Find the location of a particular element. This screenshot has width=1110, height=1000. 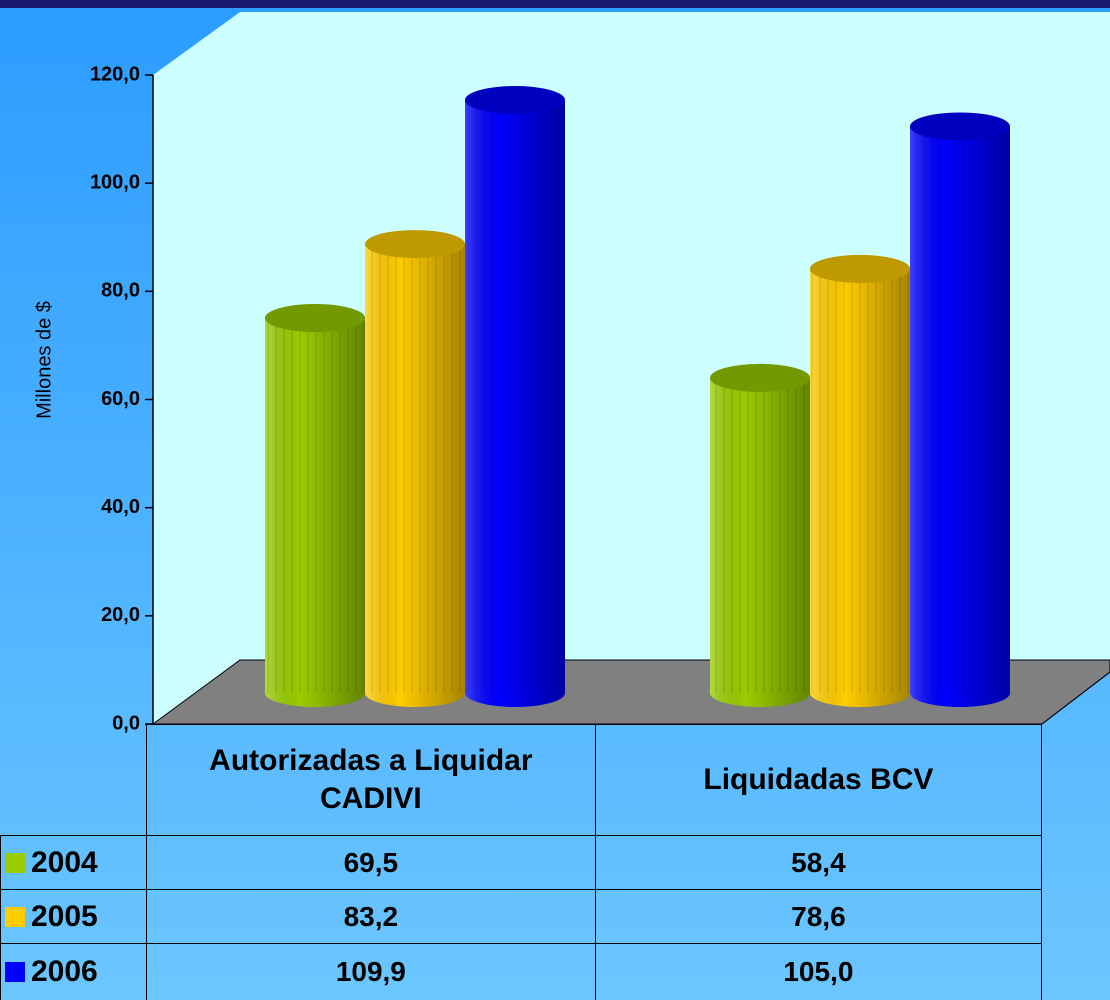

legend-cell: 2006 is located at coordinates (73, 971).